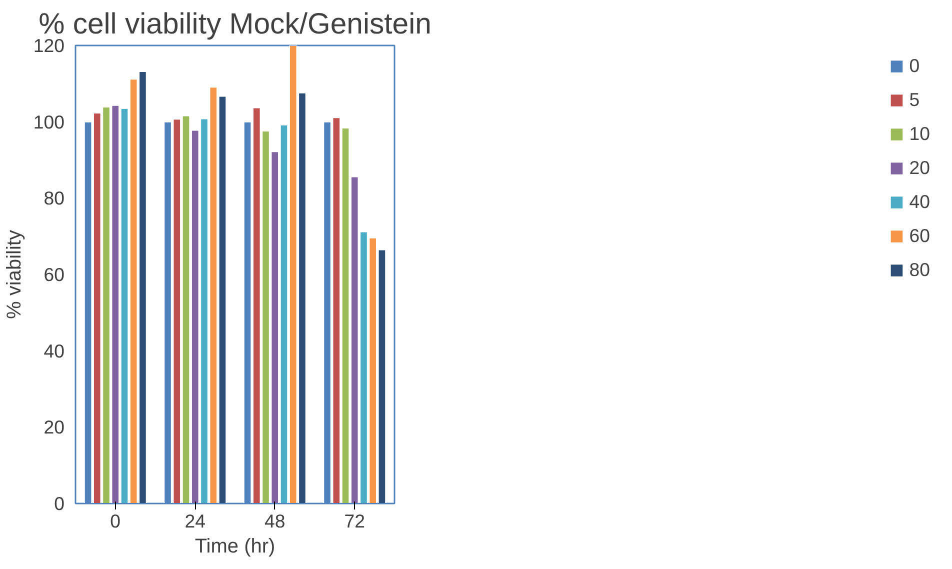  I want to click on y-tick-label: 40, so click(54, 351).